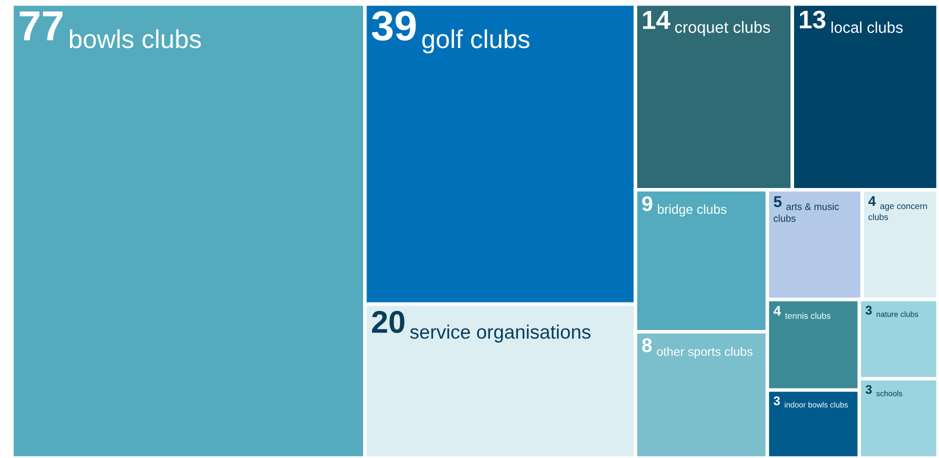  Describe the element at coordinates (813, 19) in the screenshot. I see `data-label: 13` at that location.